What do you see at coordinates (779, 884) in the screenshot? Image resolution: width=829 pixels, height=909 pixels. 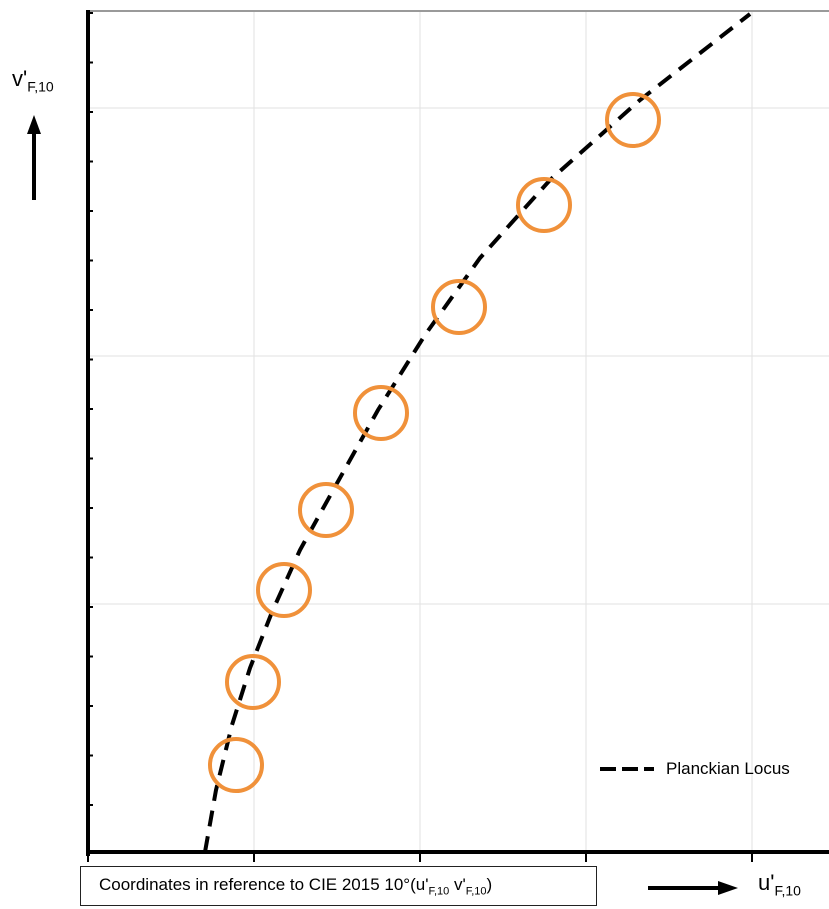 I see `x-axis-title: u'F,10` at bounding box center [779, 884].